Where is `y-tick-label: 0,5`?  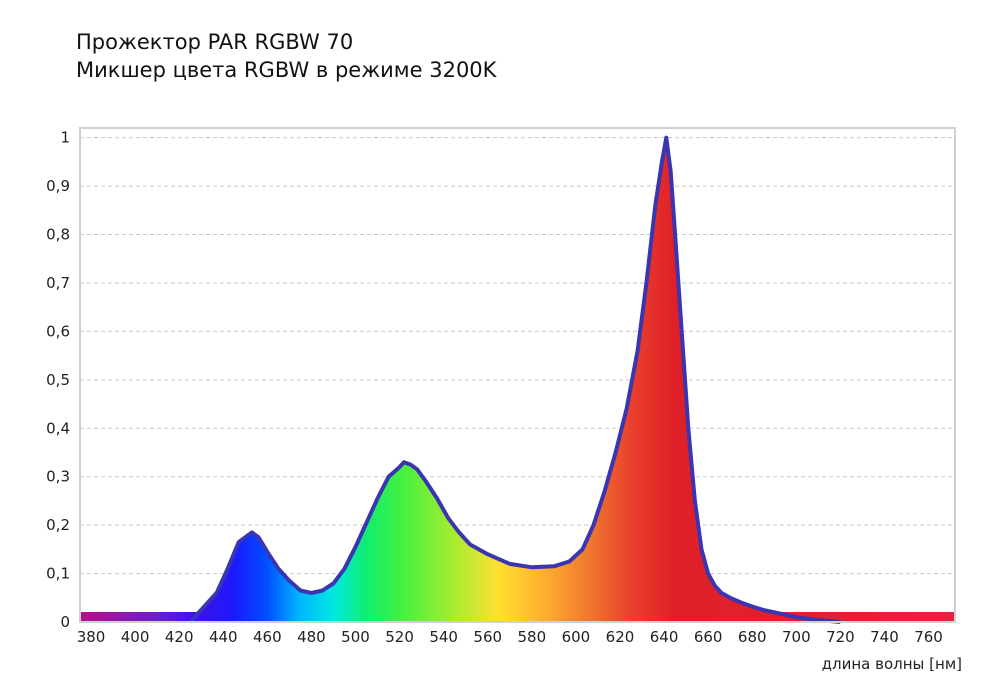
y-tick-label: 0,5 is located at coordinates (58, 380).